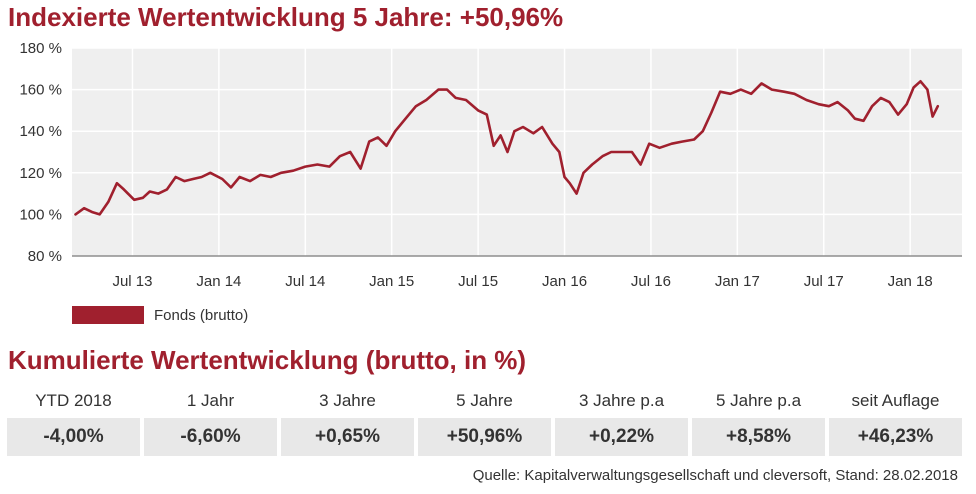  What do you see at coordinates (347, 400) in the screenshot?
I see `table-header-3-jahre: 3 Jahre` at bounding box center [347, 400].